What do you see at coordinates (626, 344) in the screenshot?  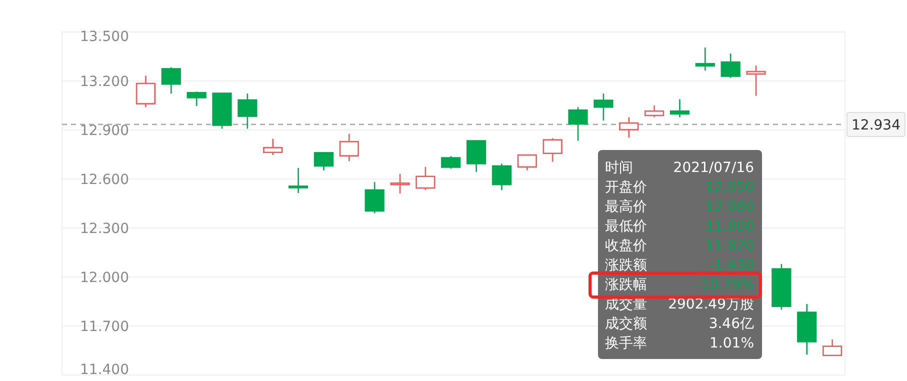 I see `annotation: 换手率` at bounding box center [626, 344].